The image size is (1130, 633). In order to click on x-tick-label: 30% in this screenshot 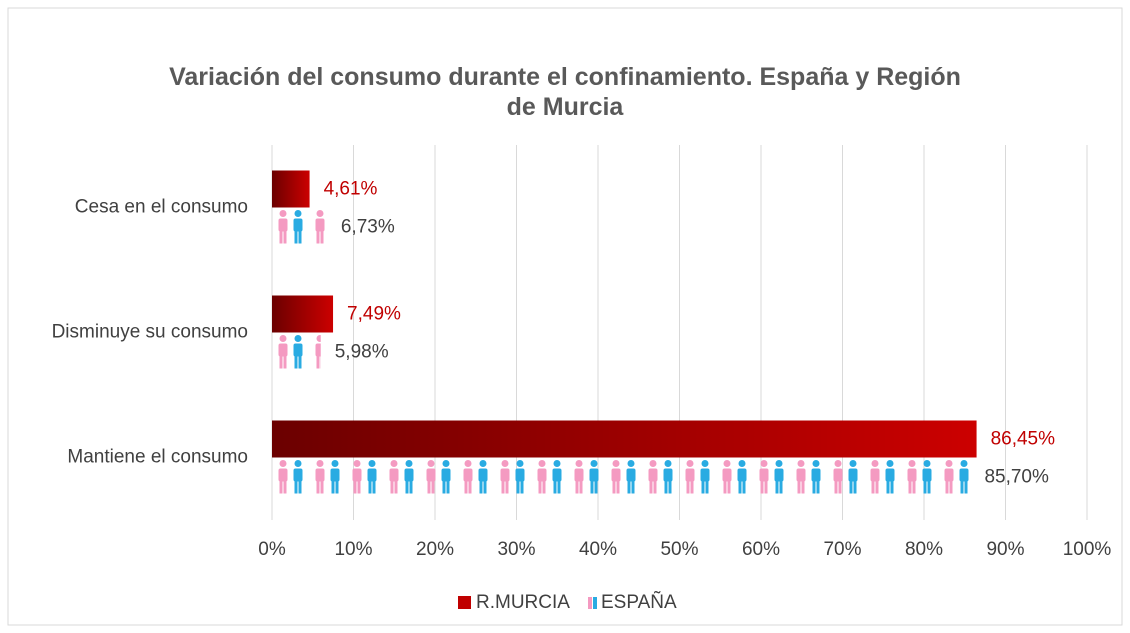, I will do `click(516, 549)`.